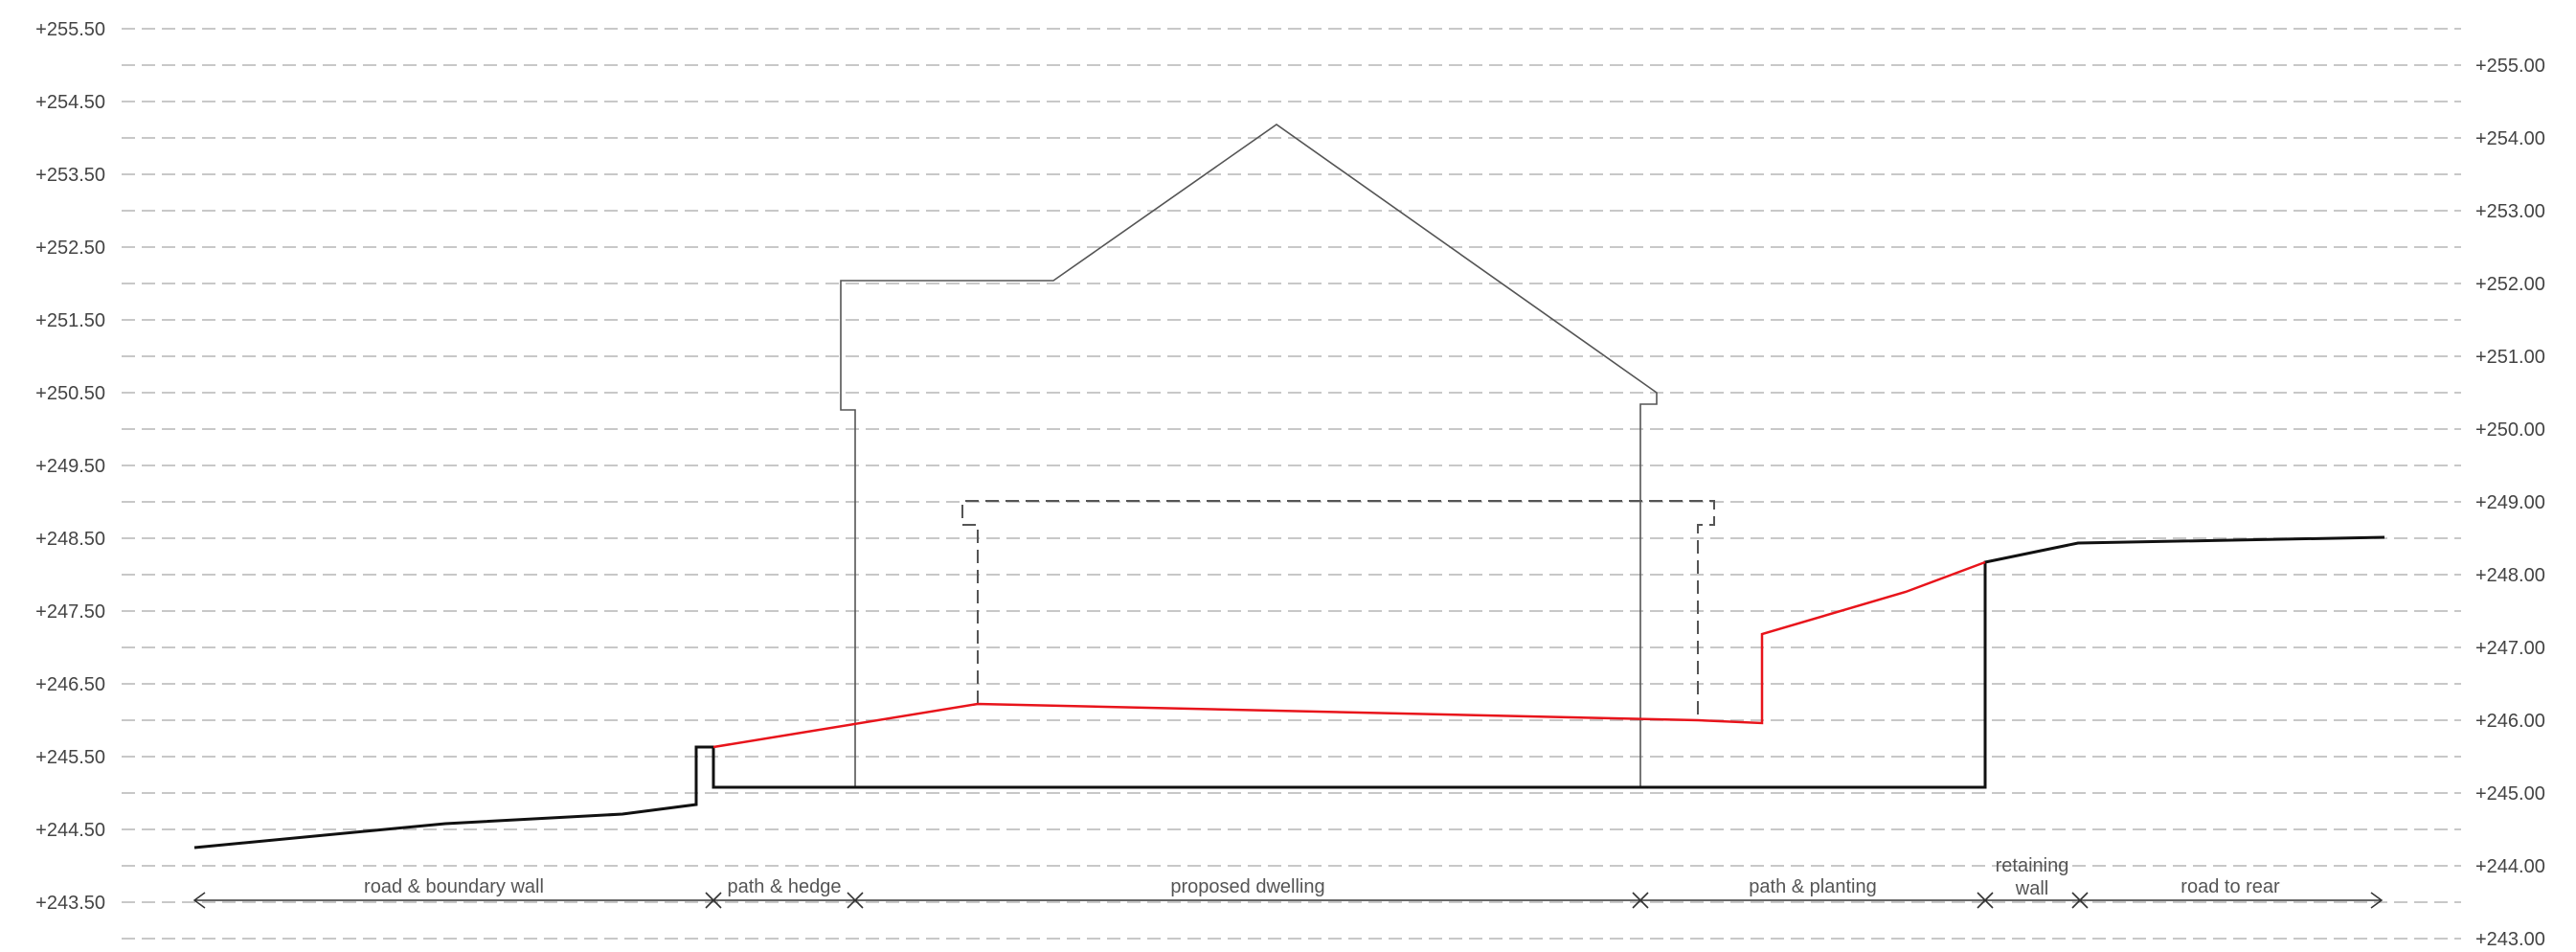  What do you see at coordinates (70, 612) in the screenshot?
I see `level-label-left: +247.50` at bounding box center [70, 612].